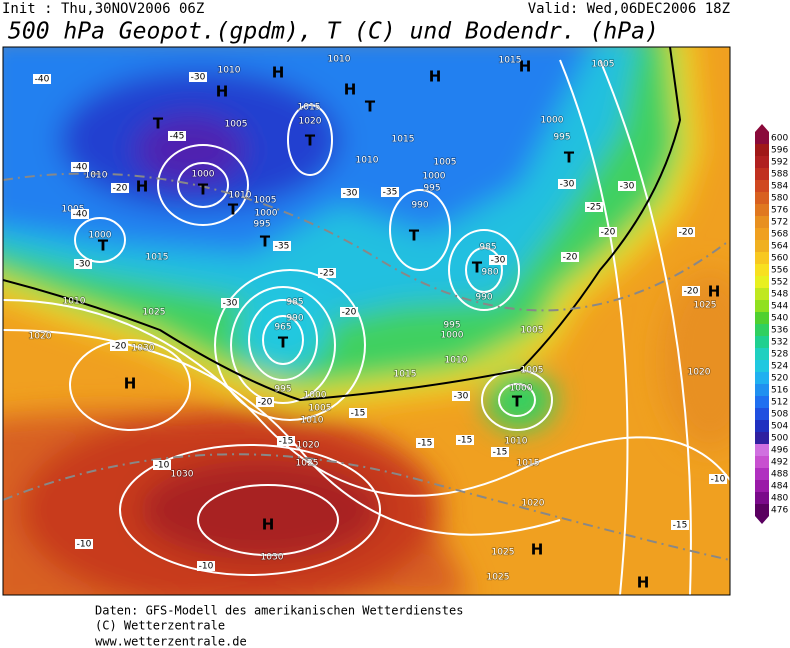 The width and height of the screenshot is (790, 648). I want to click on isobar-label: 965, so click(282, 328).